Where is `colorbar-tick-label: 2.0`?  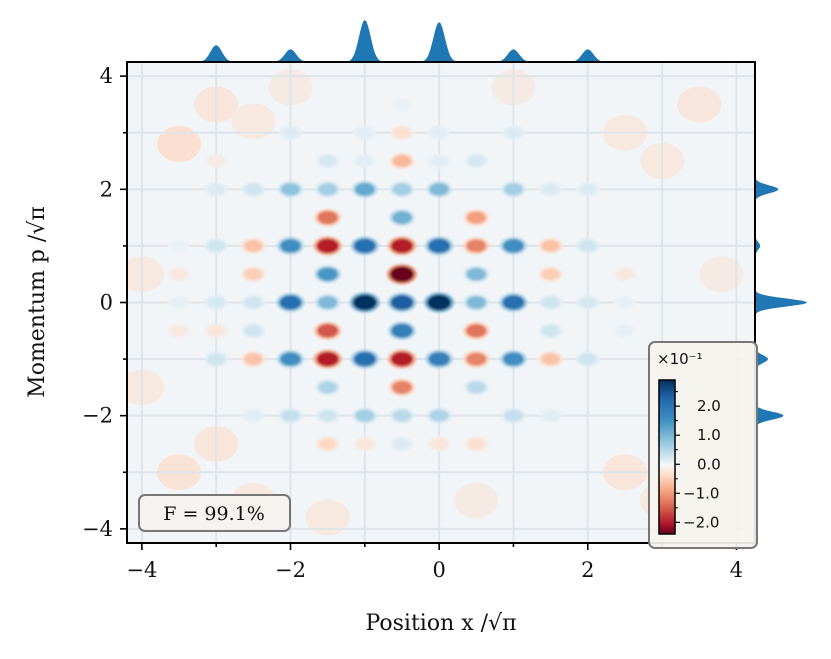 colorbar-tick-label: 2.0 is located at coordinates (709, 406).